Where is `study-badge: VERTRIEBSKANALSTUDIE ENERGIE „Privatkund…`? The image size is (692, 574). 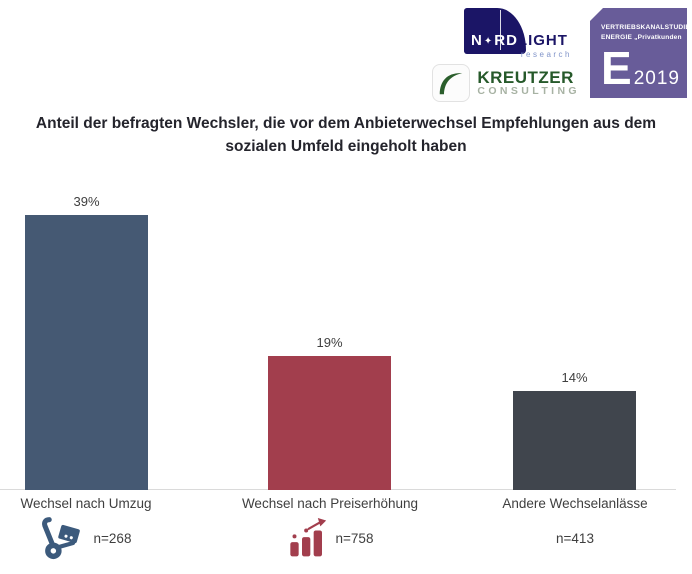
study-badge: VERTRIEBSKANALSTUDIE ENERGIE „Privatkund… is located at coordinates (640, 53).